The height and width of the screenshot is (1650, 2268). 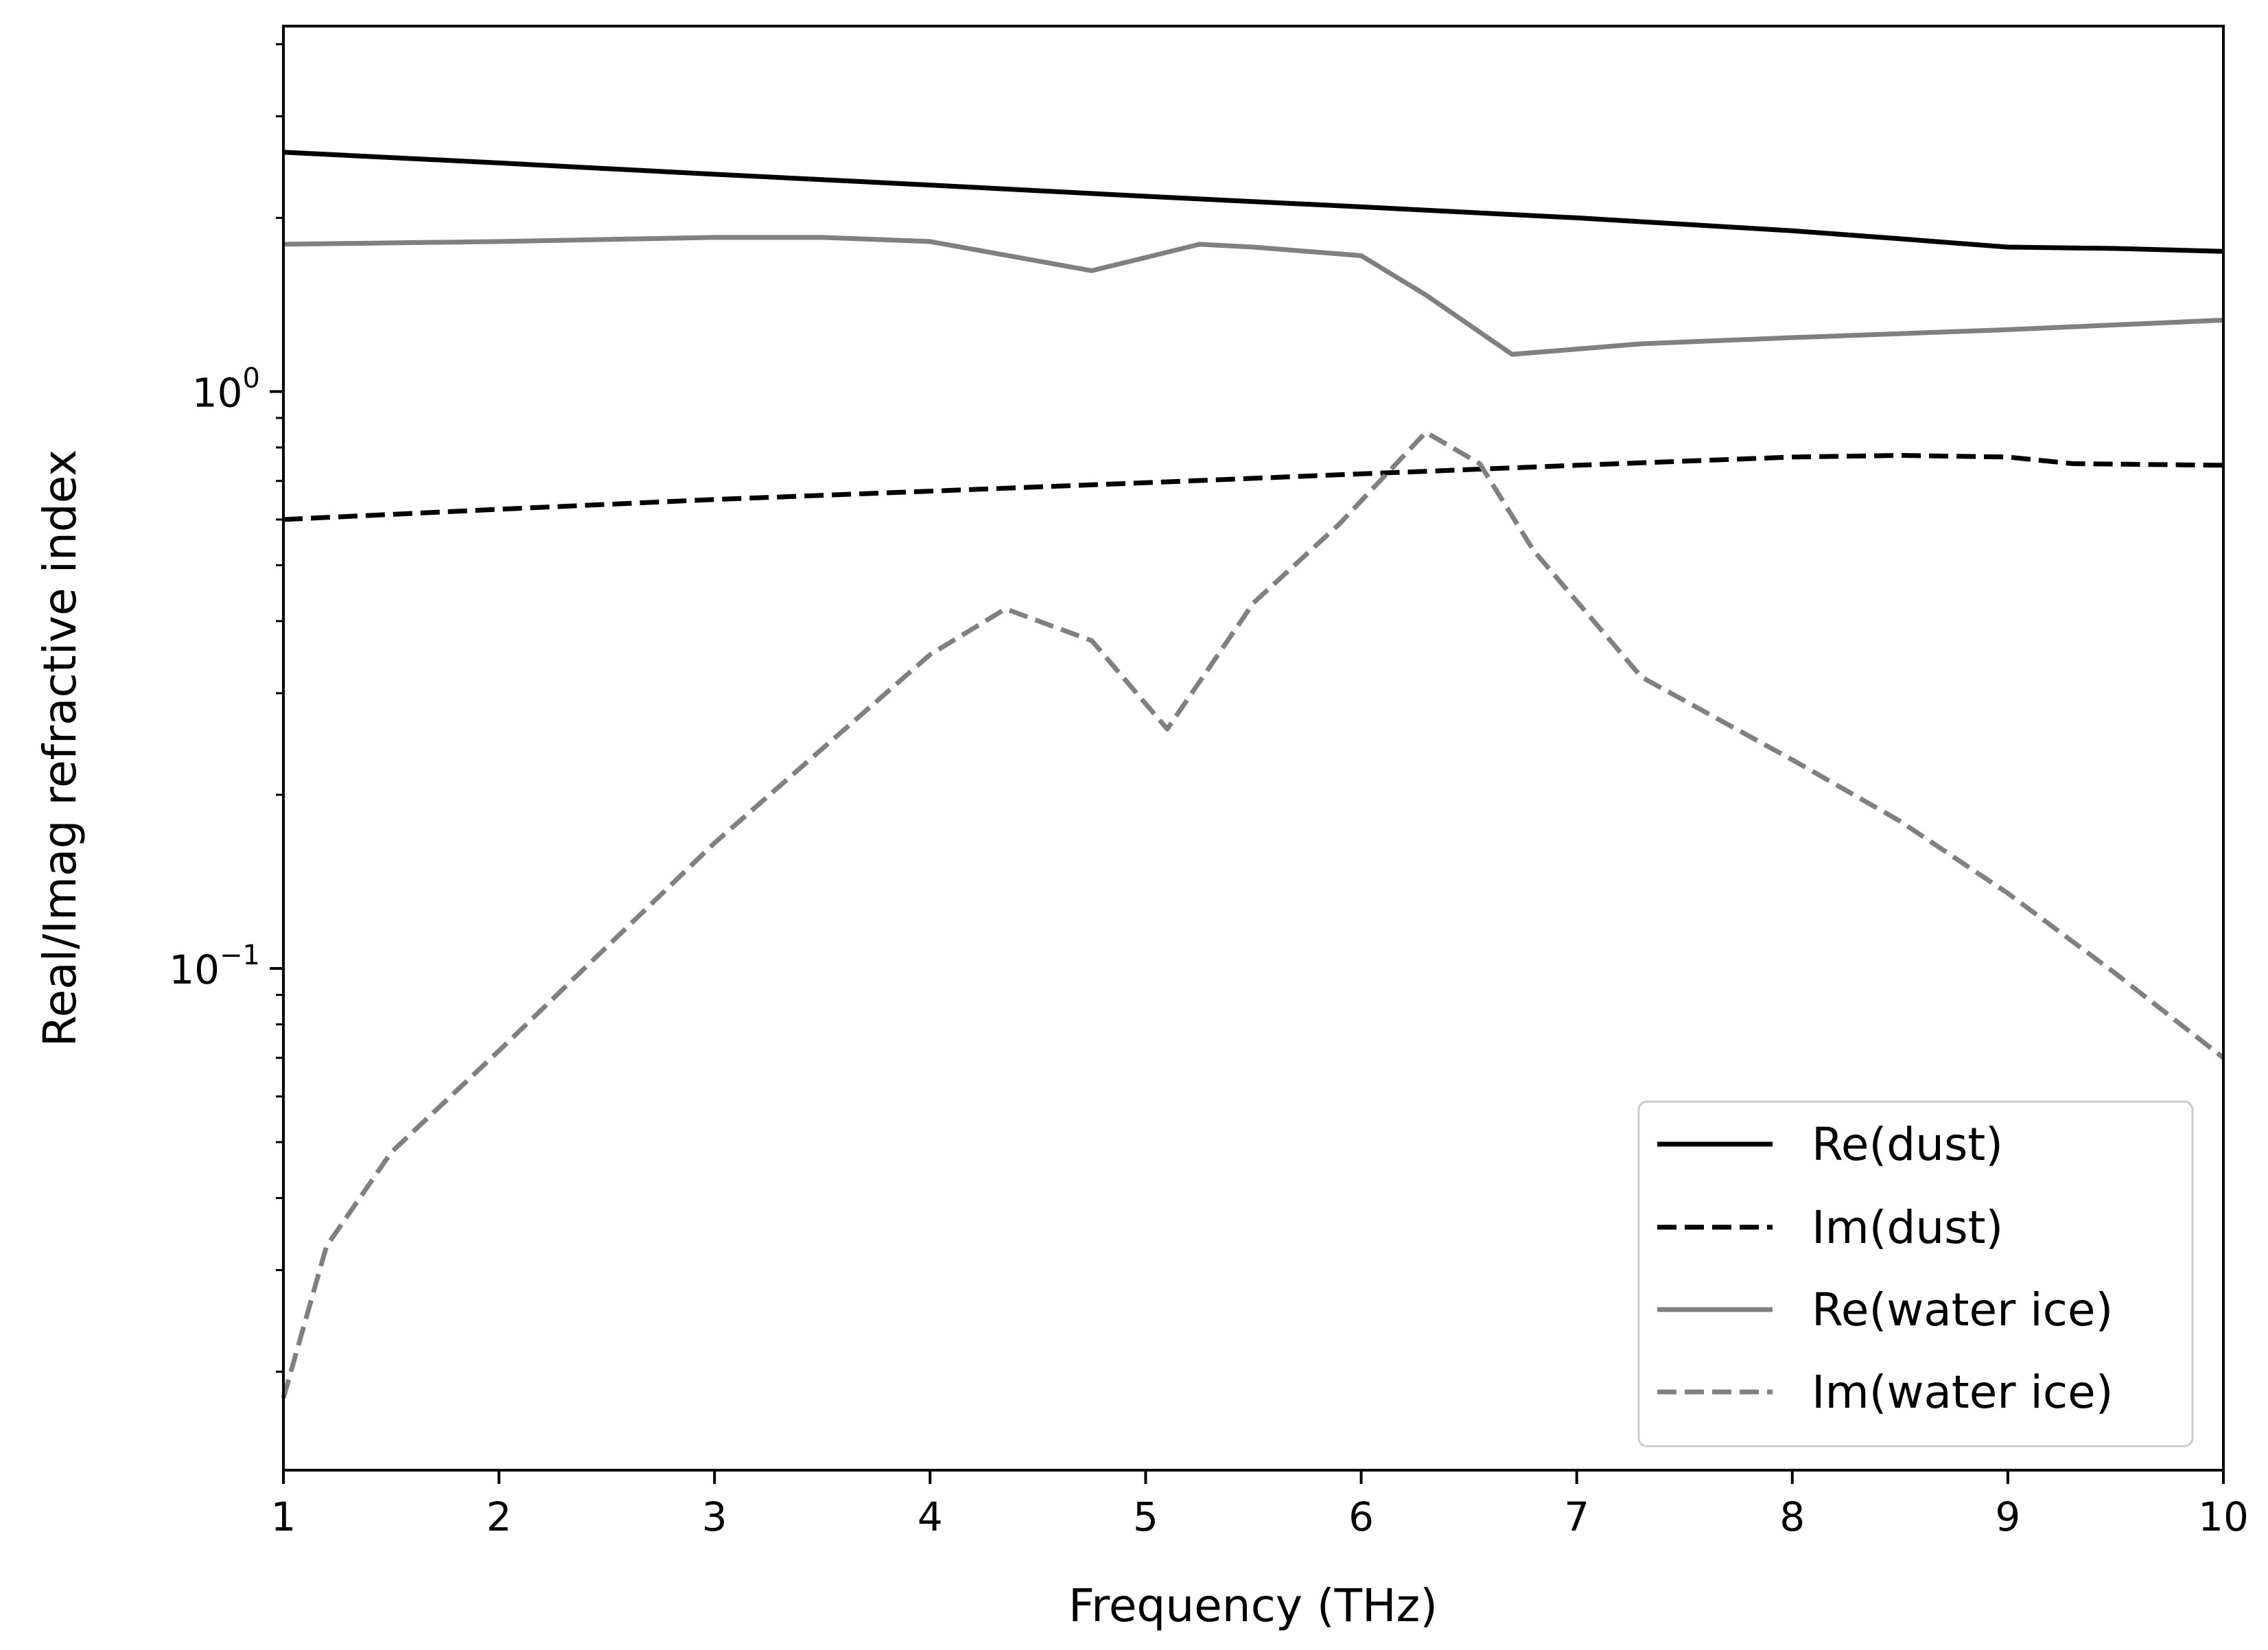 I want to click on legend-frame, so click(x=1915, y=1274).